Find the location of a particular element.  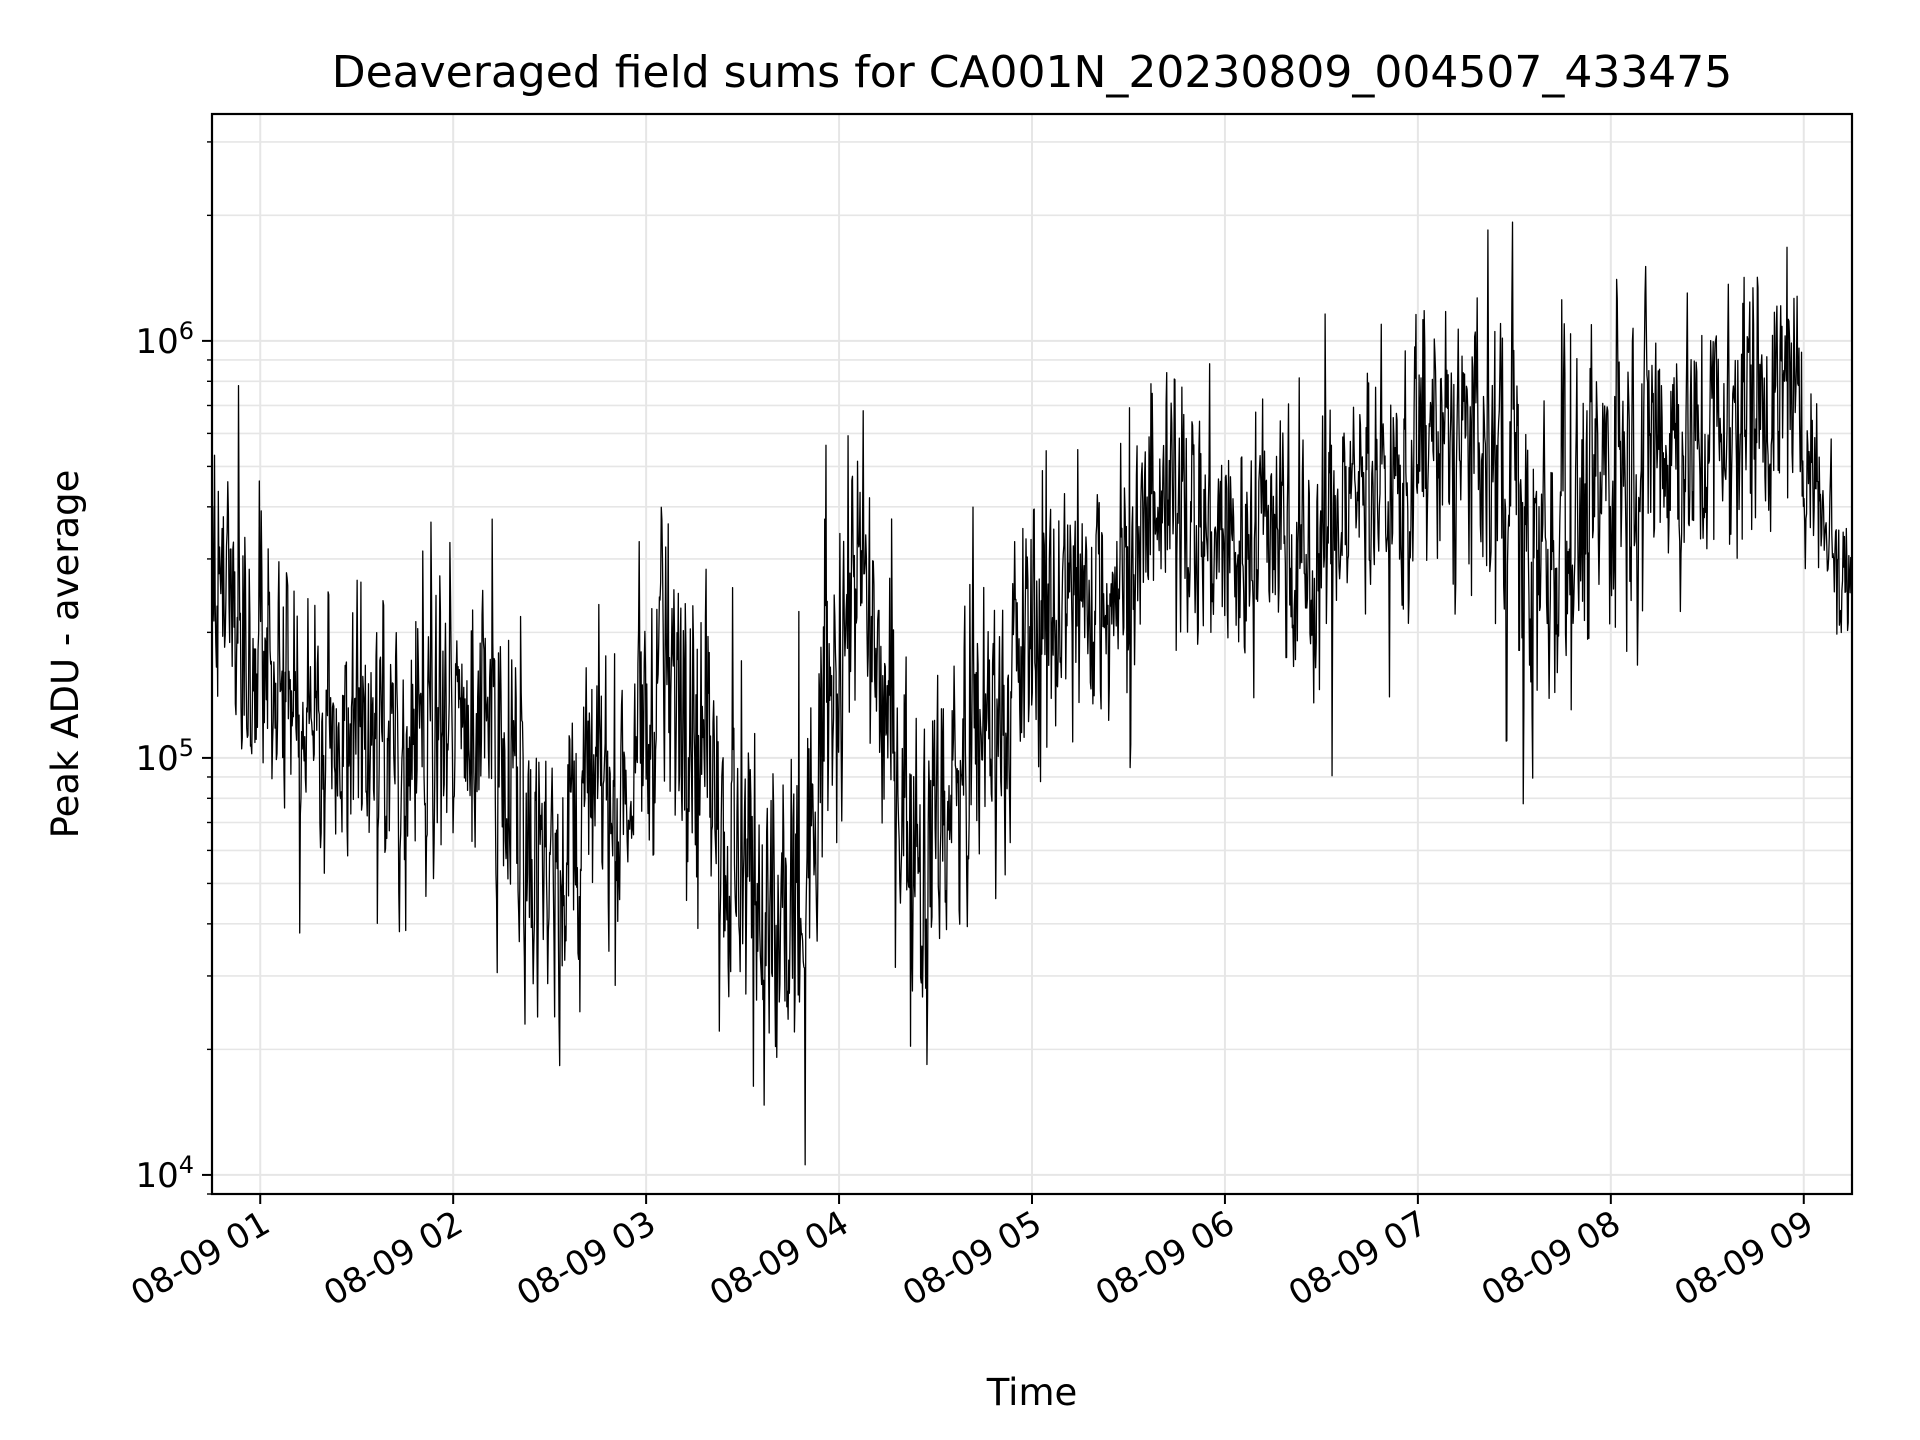

y-axis-label: Peak ADU - average is located at coordinates (65, 654).